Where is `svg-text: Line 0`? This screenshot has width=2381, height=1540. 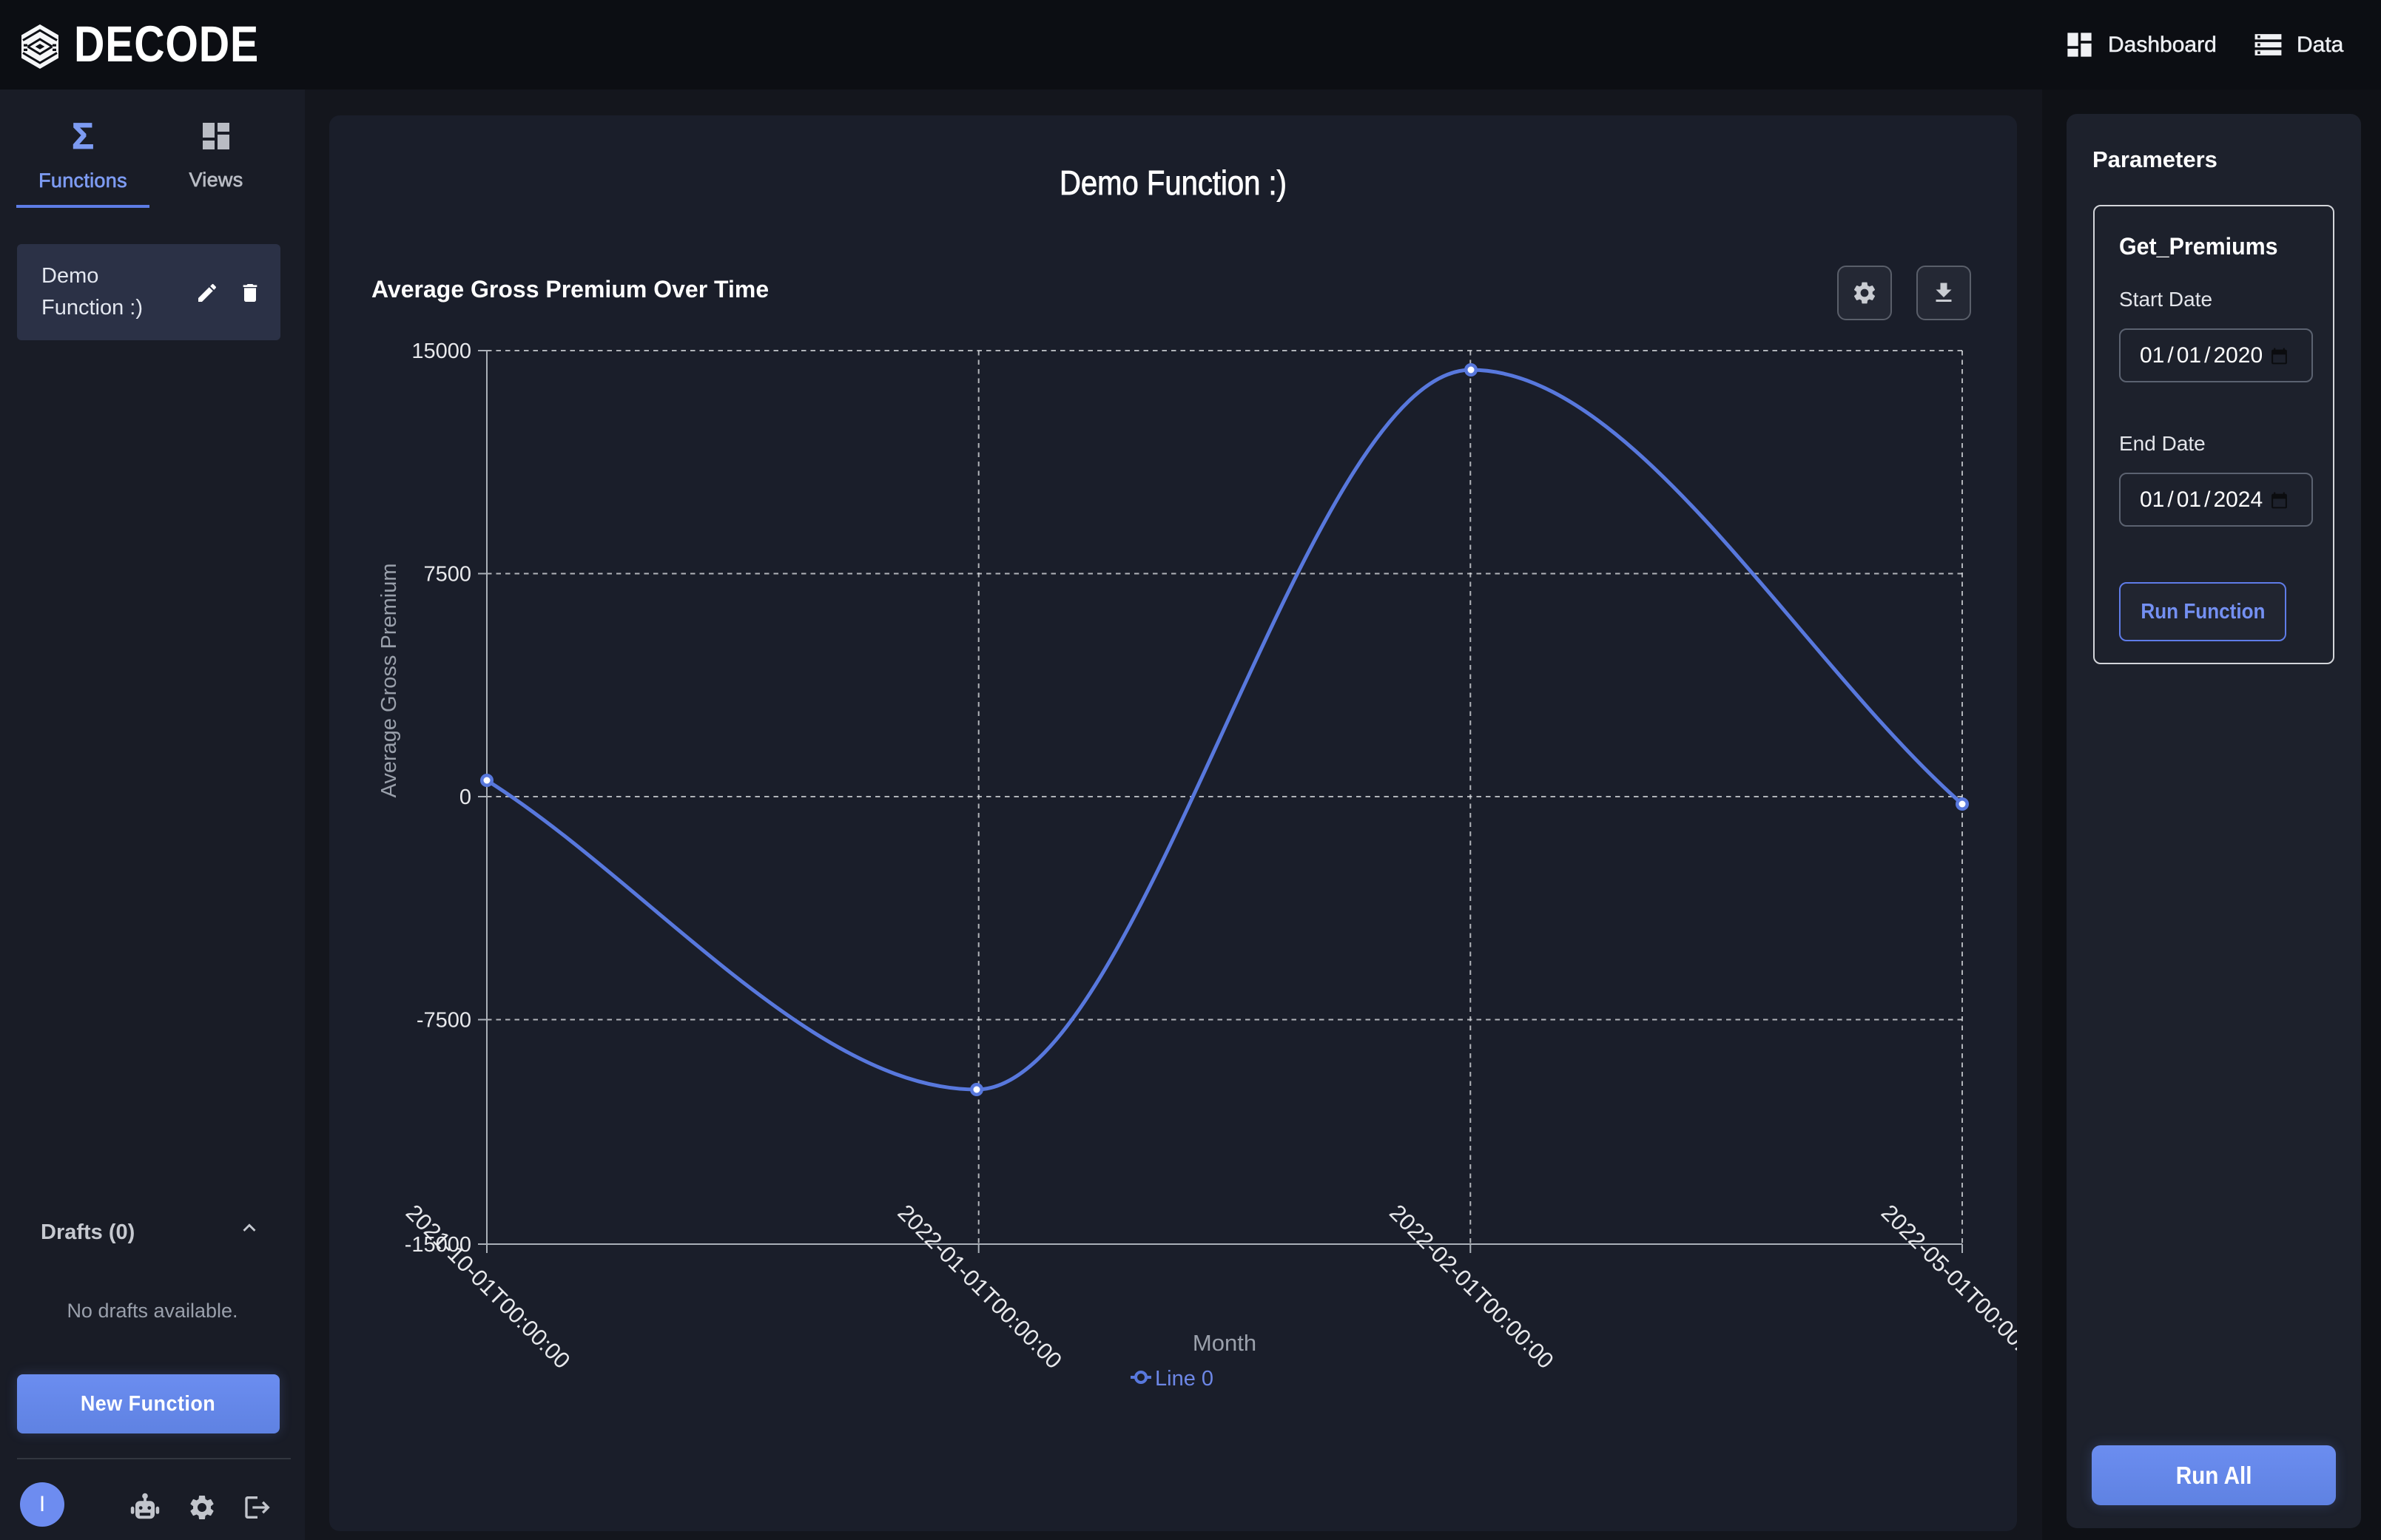
svg-text: Line 0 is located at coordinates (1184, 1379).